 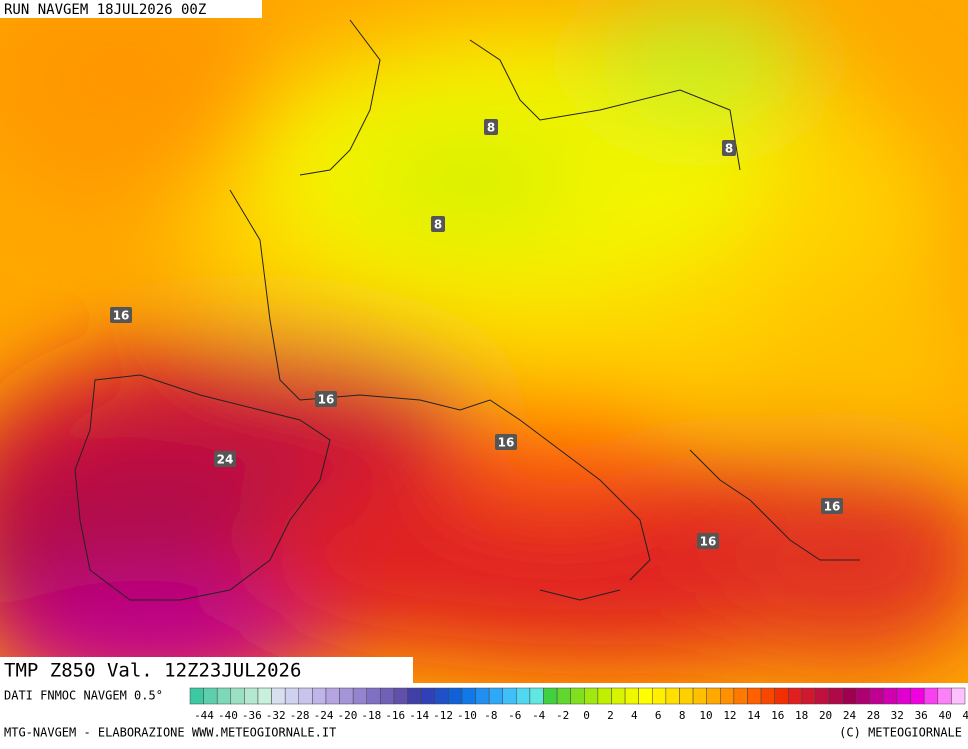 I want to click on colorbar-label: 14, so click(x=754, y=715).